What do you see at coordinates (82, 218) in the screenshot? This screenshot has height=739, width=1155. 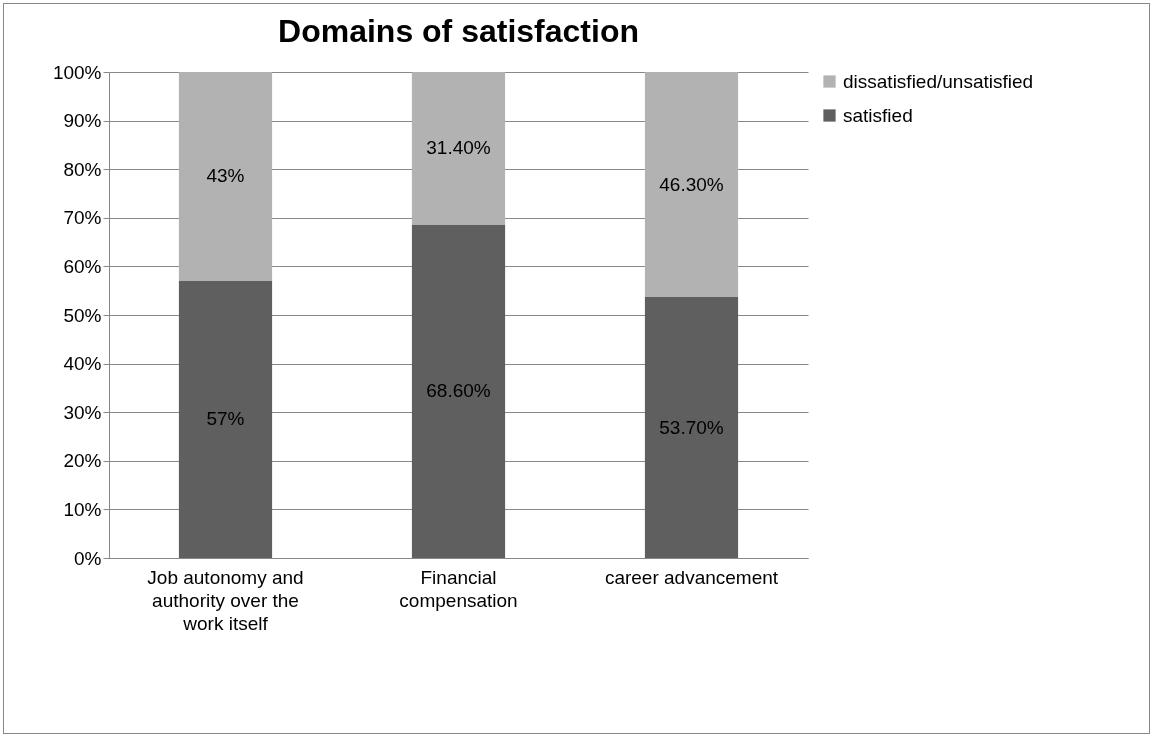 I see `y-tick-label: 70%` at bounding box center [82, 218].